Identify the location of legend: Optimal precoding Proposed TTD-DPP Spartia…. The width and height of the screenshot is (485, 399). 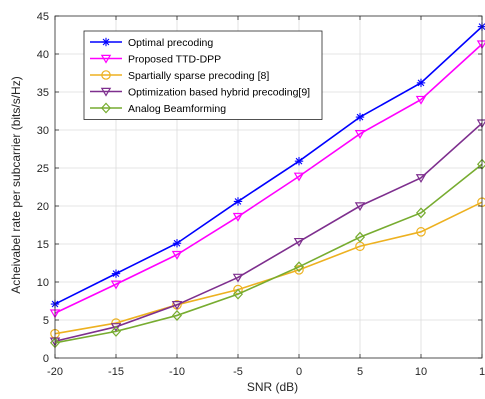
(203, 75).